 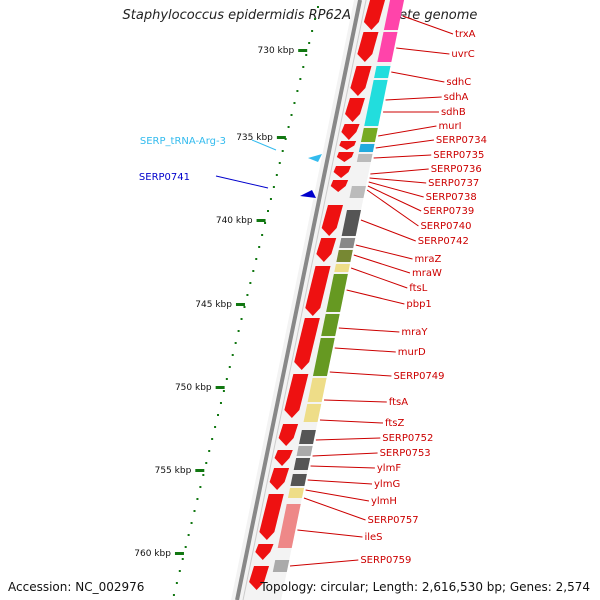 What do you see at coordinates (453, 112) in the screenshot?
I see `right-gene-label: sdhB` at bounding box center [453, 112].